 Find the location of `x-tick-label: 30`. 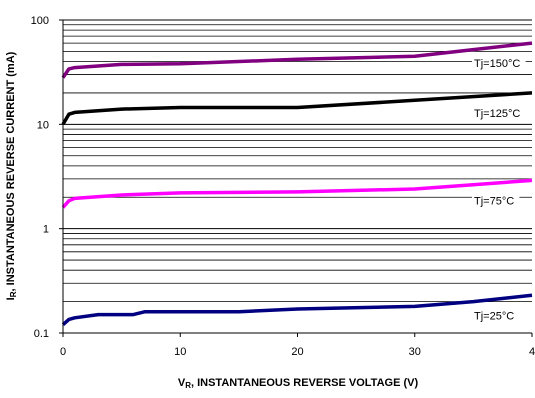

x-tick-label: 30 is located at coordinates (415, 352).